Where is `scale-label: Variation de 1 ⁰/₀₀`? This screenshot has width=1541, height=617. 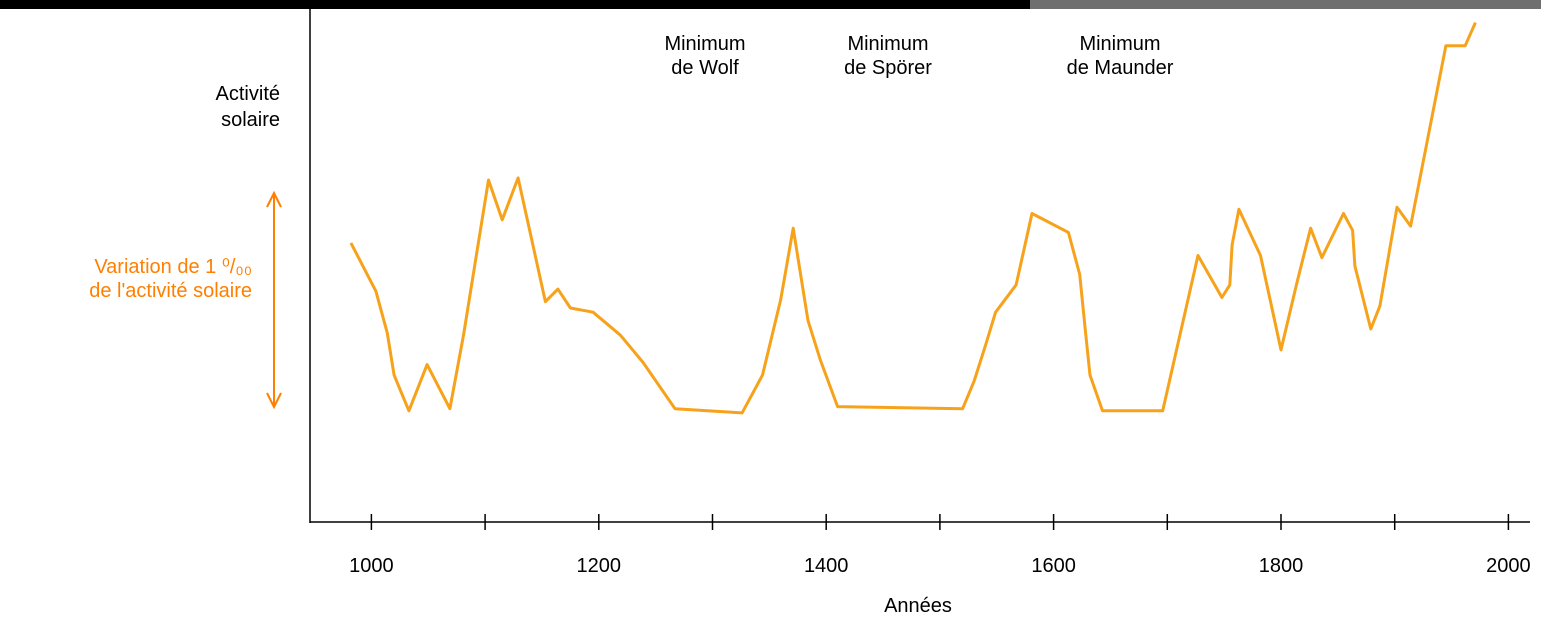 scale-label: Variation de 1 ⁰/₀₀ is located at coordinates (173, 267).